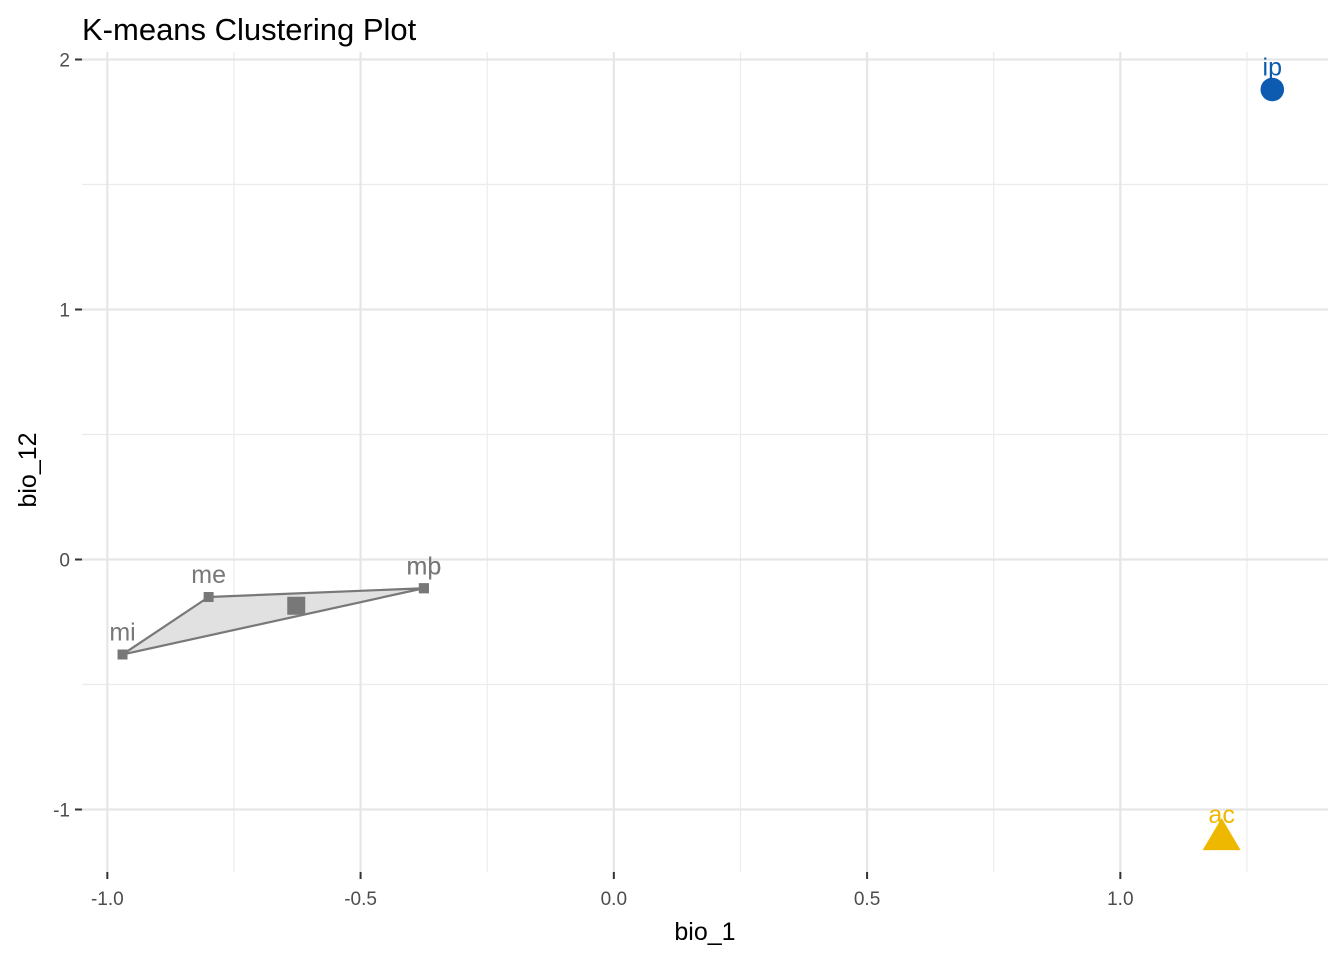 Image resolution: width=1344 pixels, height=960 pixels. I want to click on point-mi, so click(122, 654).